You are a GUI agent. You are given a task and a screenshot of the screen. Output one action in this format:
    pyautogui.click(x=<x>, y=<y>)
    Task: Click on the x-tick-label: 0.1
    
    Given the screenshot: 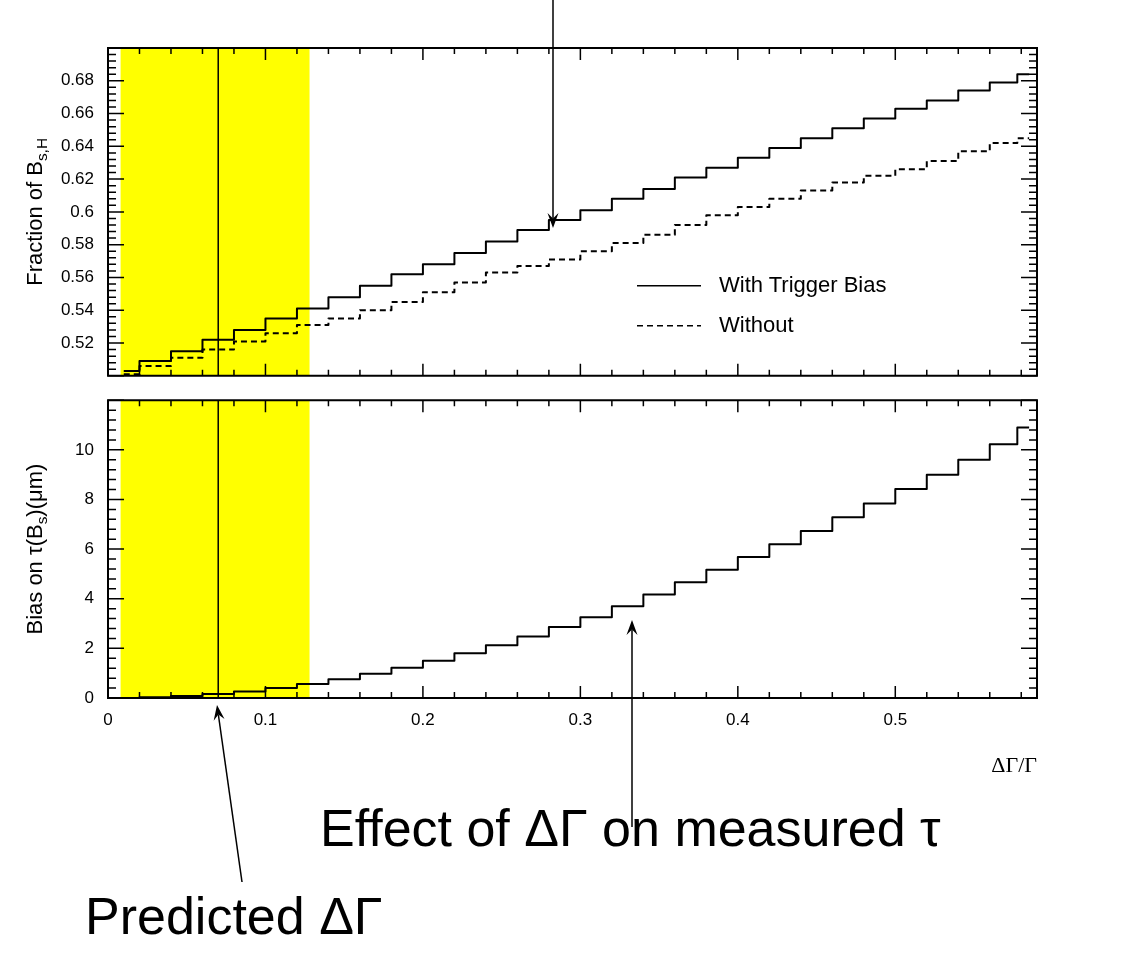 What is the action you would take?
    pyautogui.click(x=265, y=719)
    